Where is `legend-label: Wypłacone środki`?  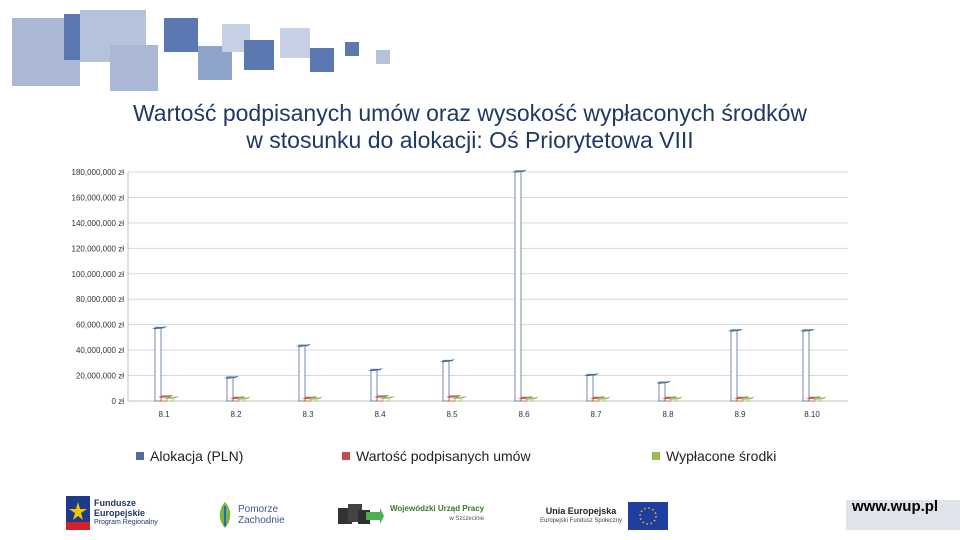 legend-label: Wypłacone środki is located at coordinates (721, 456).